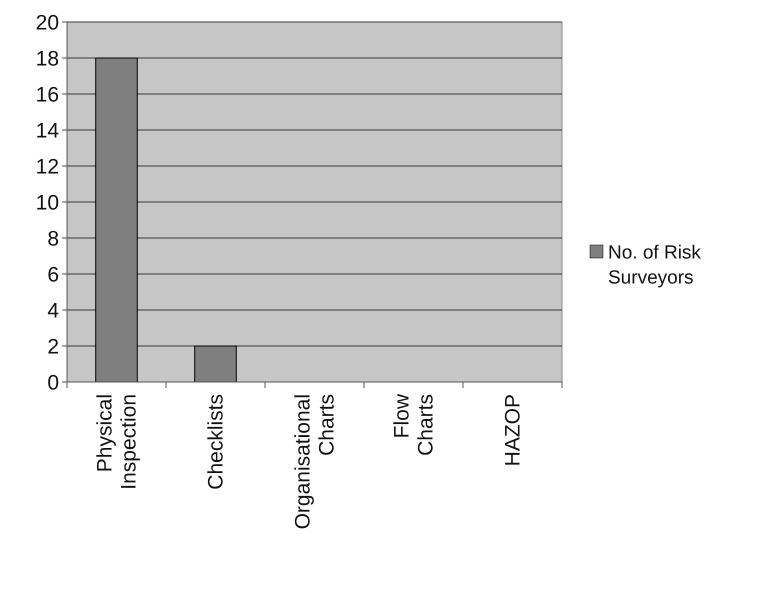  What do you see at coordinates (47, 58) in the screenshot?
I see `y-tick-label: 18` at bounding box center [47, 58].